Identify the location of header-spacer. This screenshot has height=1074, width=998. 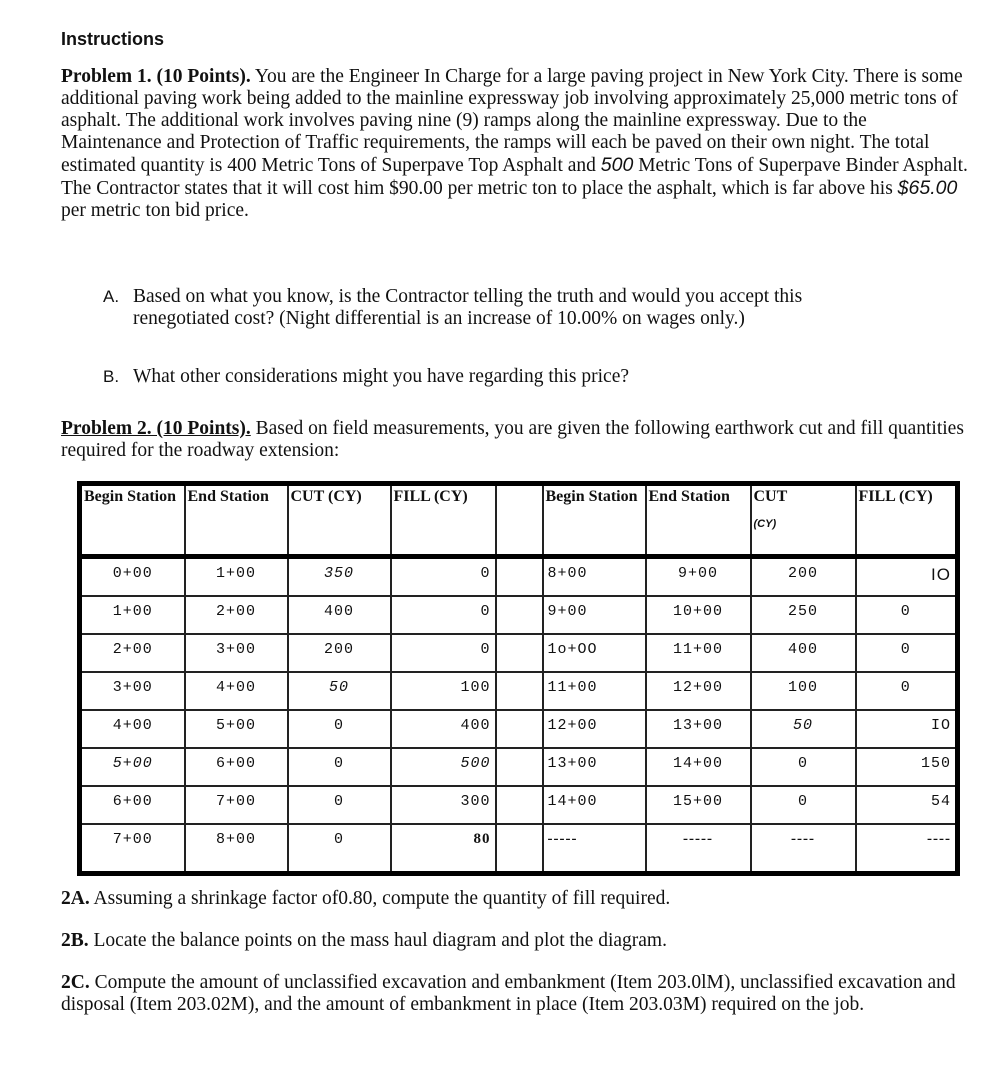
(519, 520).